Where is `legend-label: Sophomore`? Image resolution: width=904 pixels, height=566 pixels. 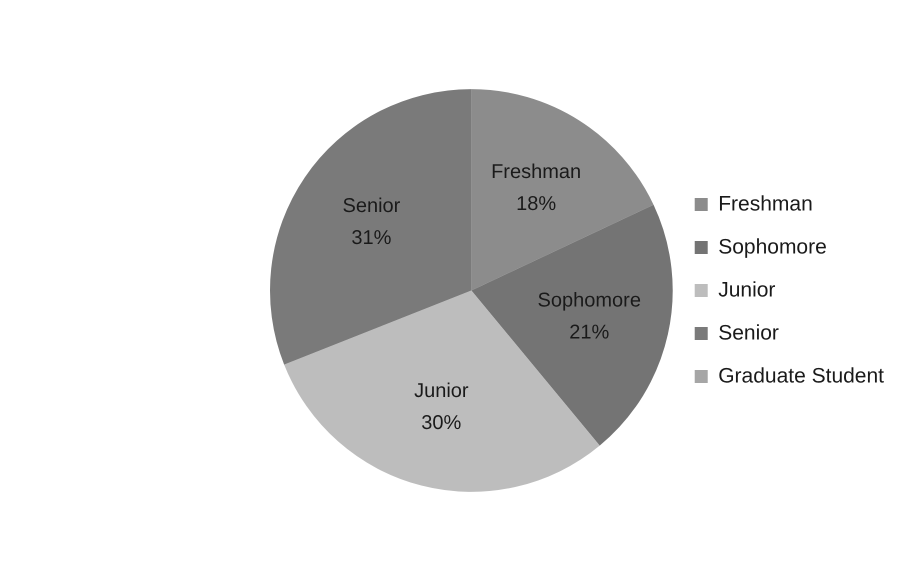
legend-label: Sophomore is located at coordinates (772, 246).